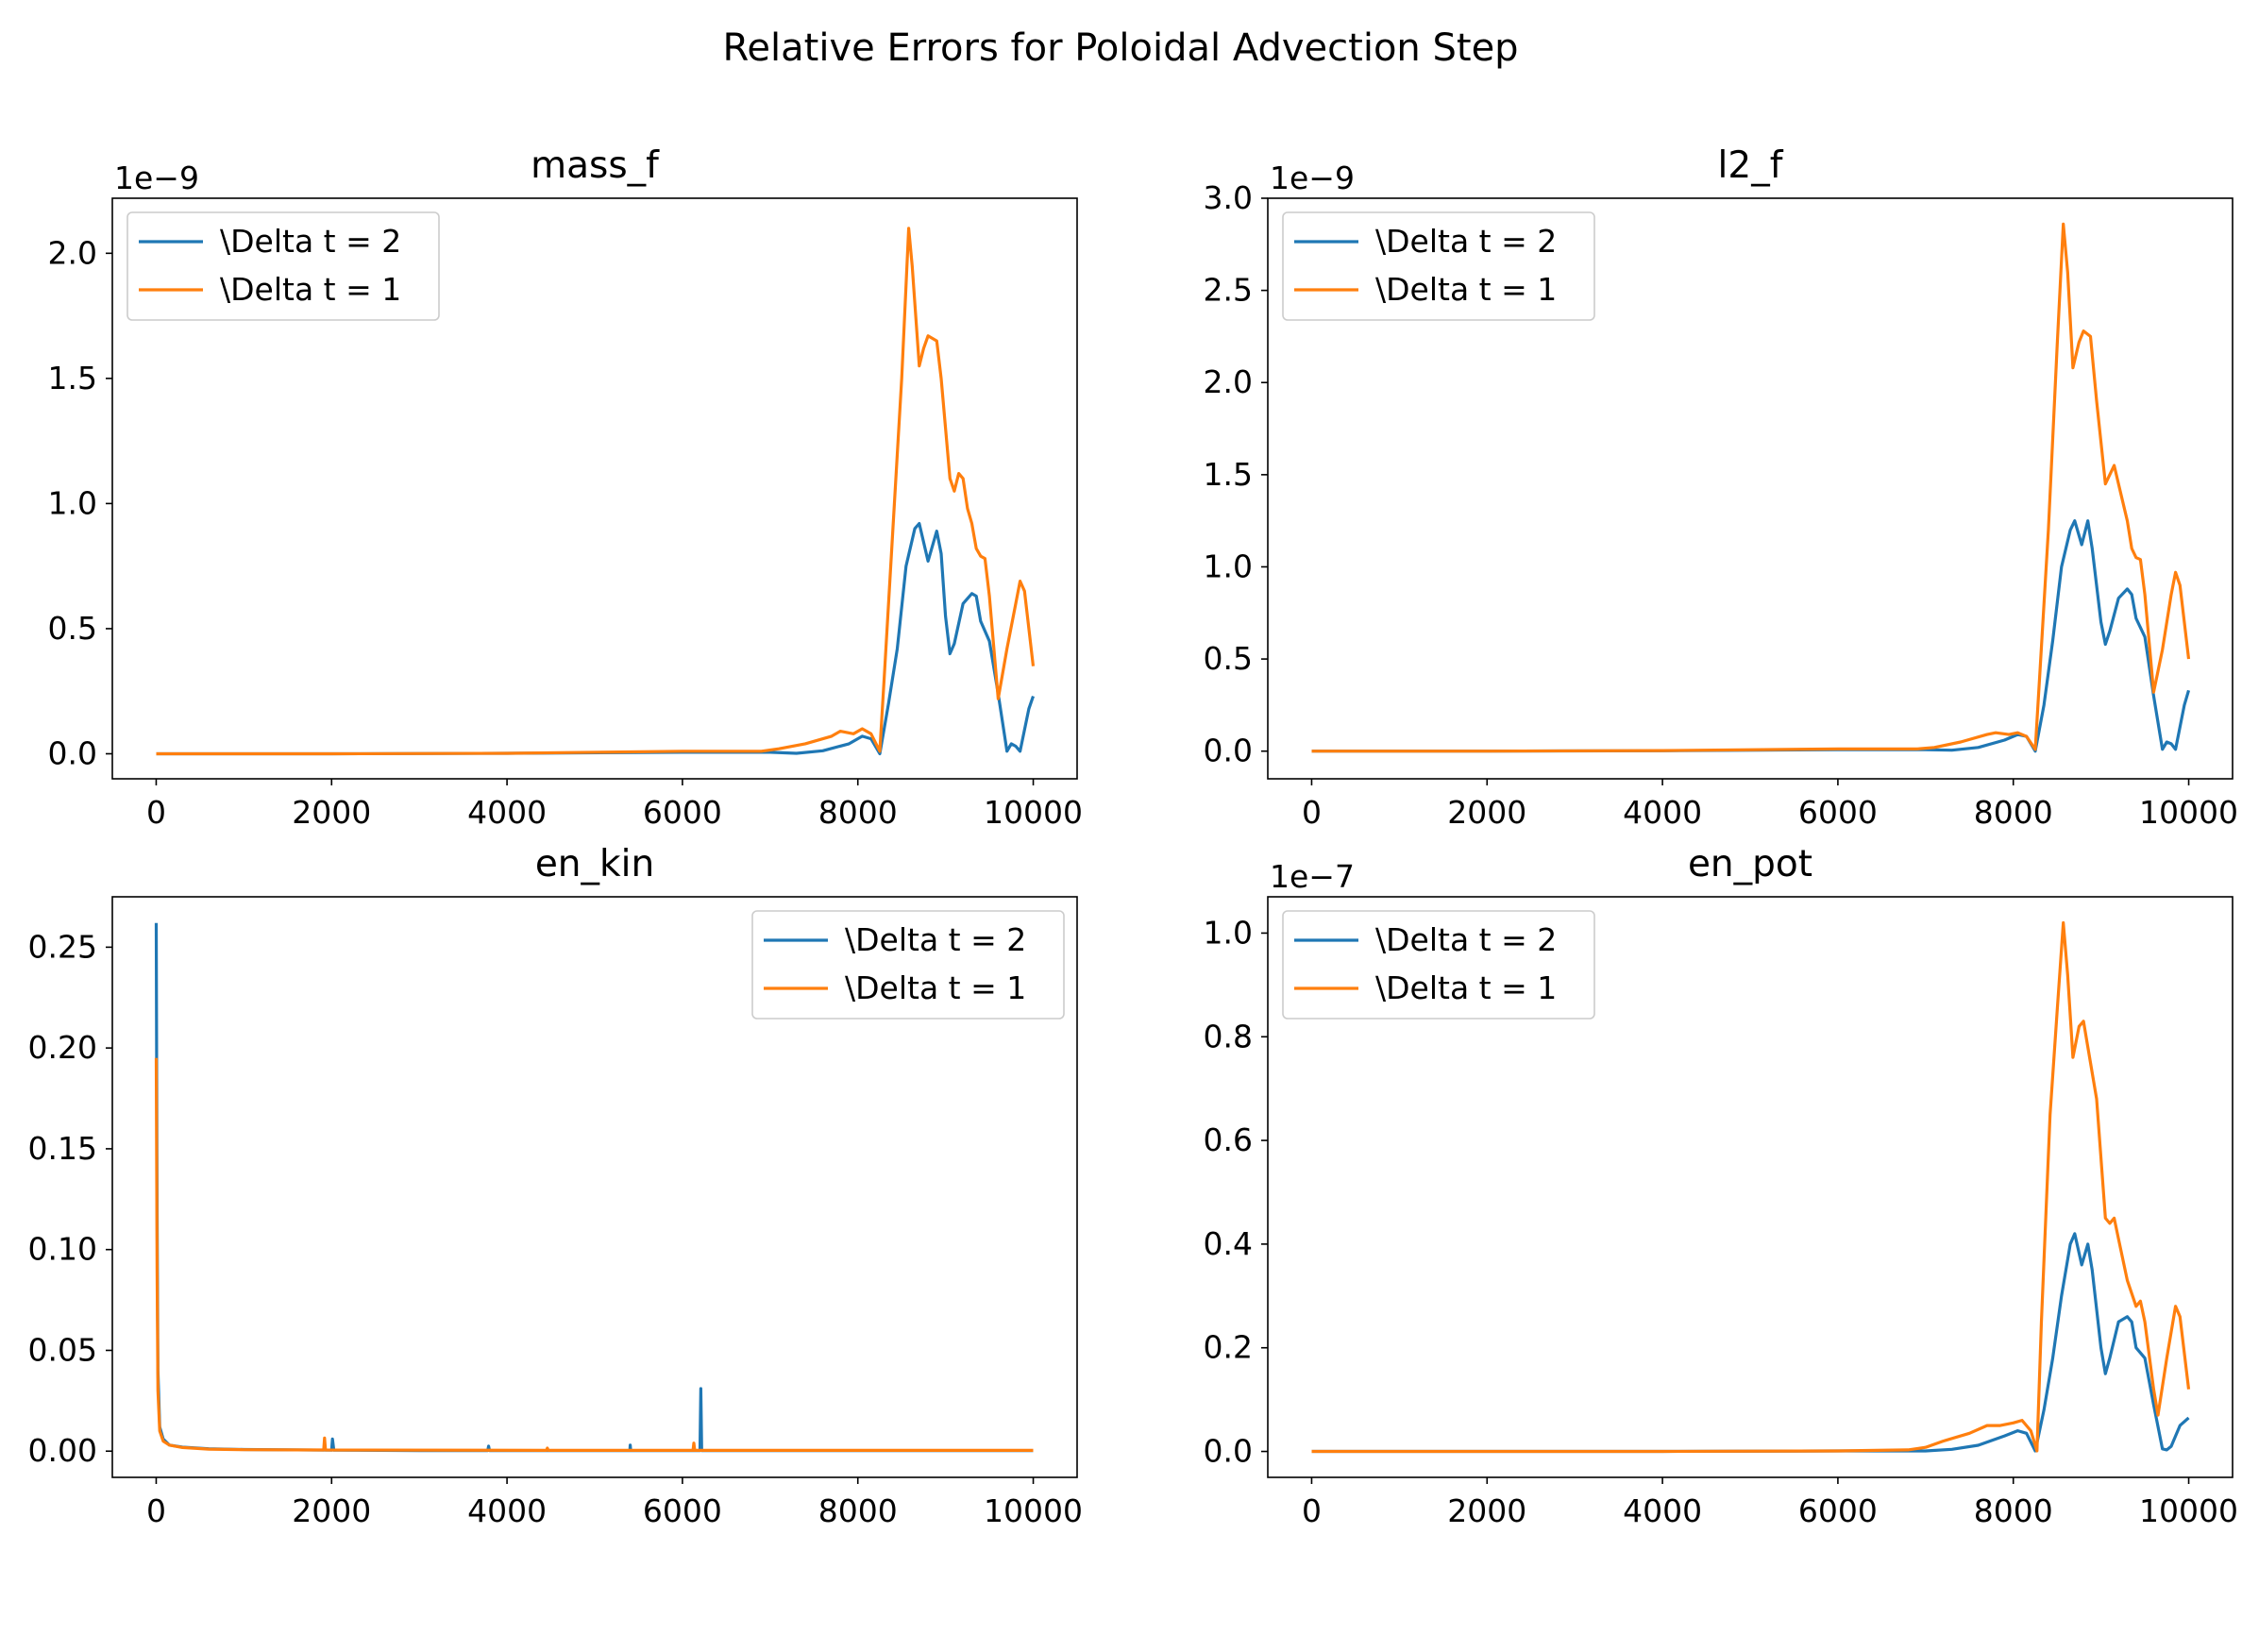 The image size is (2242, 1652). I want to click on y-tick-label: 0.6, so click(1228, 1139).